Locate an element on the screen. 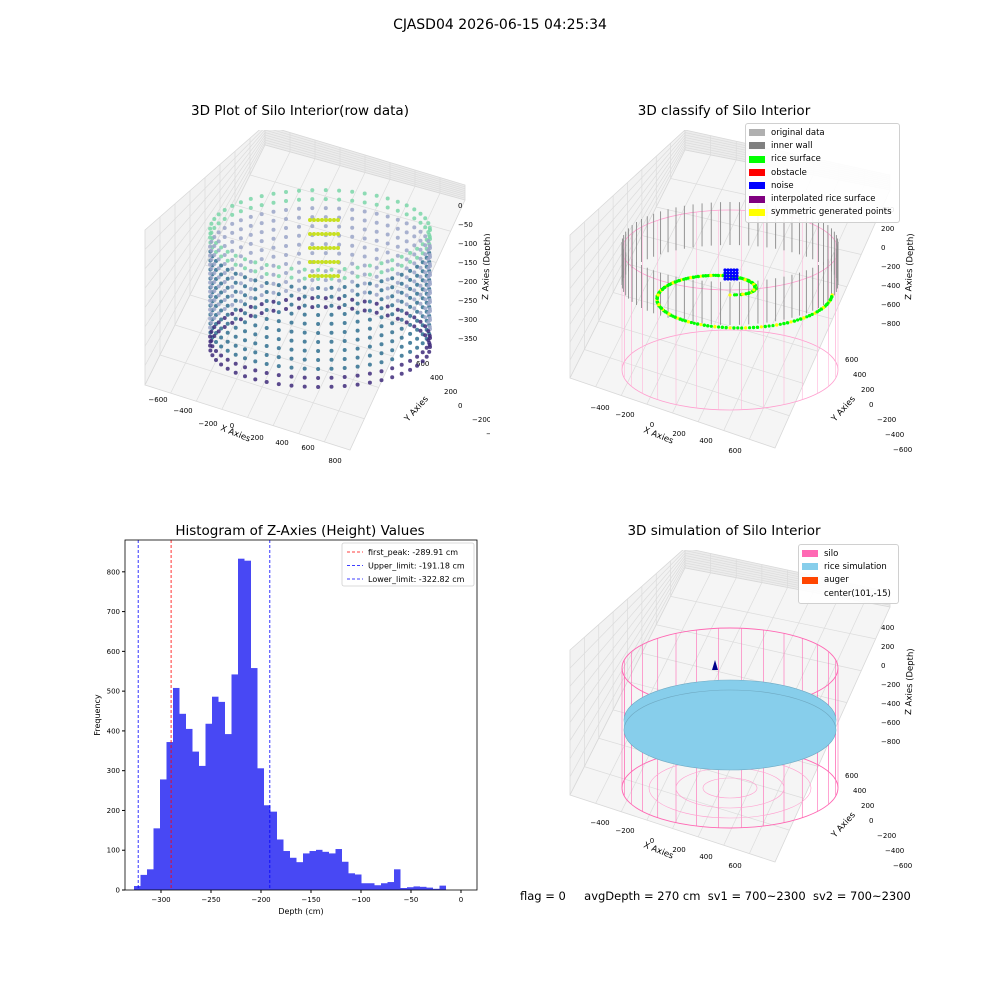  y-tick-label: −600 is located at coordinates (902, 866).